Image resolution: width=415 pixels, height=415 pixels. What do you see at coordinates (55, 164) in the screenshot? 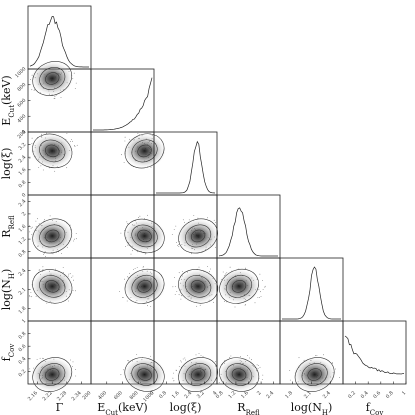
I see `panel-logxi-vs-gamma: 0 0.8 1.6 2.4 3.2 4` at bounding box center [55, 164].